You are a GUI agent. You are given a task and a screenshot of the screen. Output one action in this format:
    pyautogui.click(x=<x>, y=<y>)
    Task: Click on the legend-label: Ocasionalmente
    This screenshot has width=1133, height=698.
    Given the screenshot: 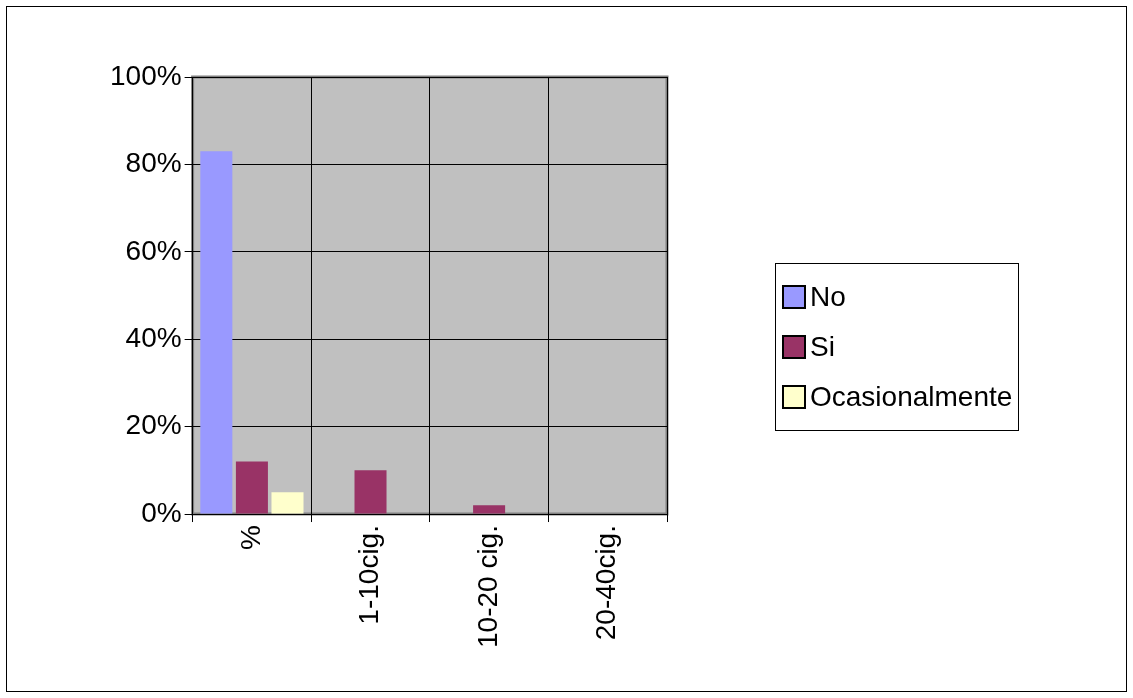 What is the action you would take?
    pyautogui.click(x=911, y=397)
    